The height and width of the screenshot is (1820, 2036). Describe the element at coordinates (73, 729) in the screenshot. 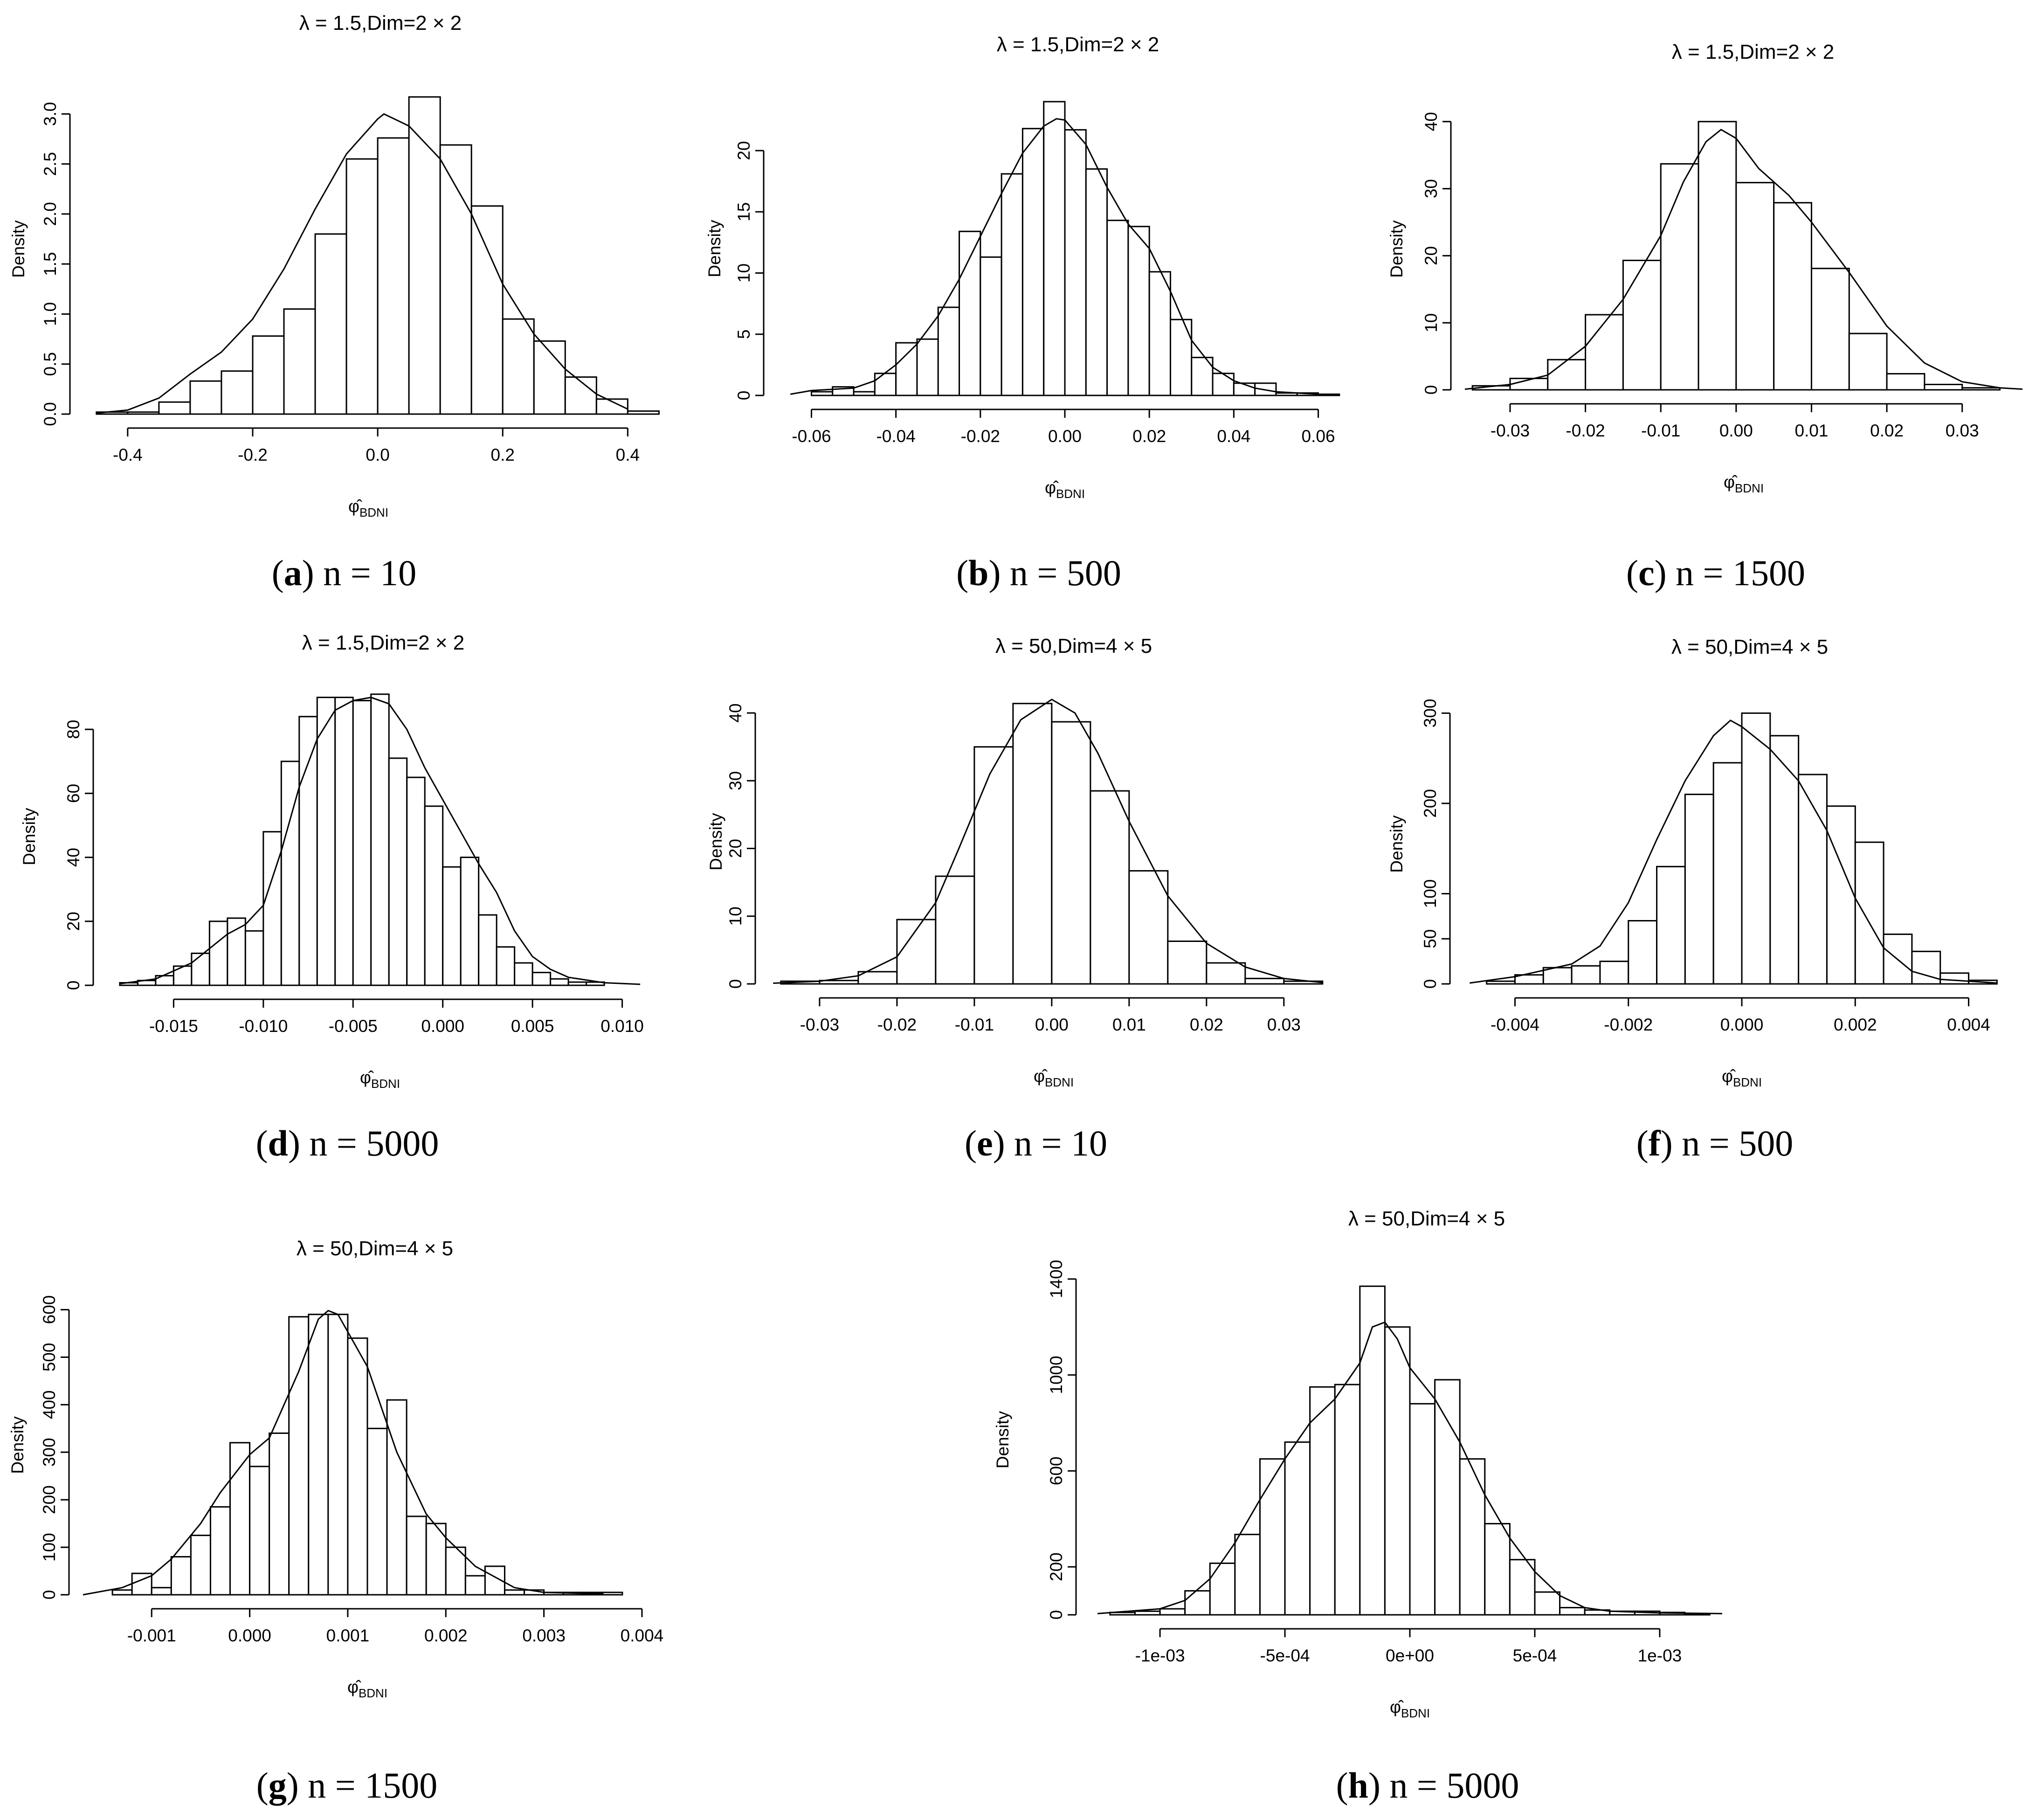

I see `y-tick-label: 80` at that location.